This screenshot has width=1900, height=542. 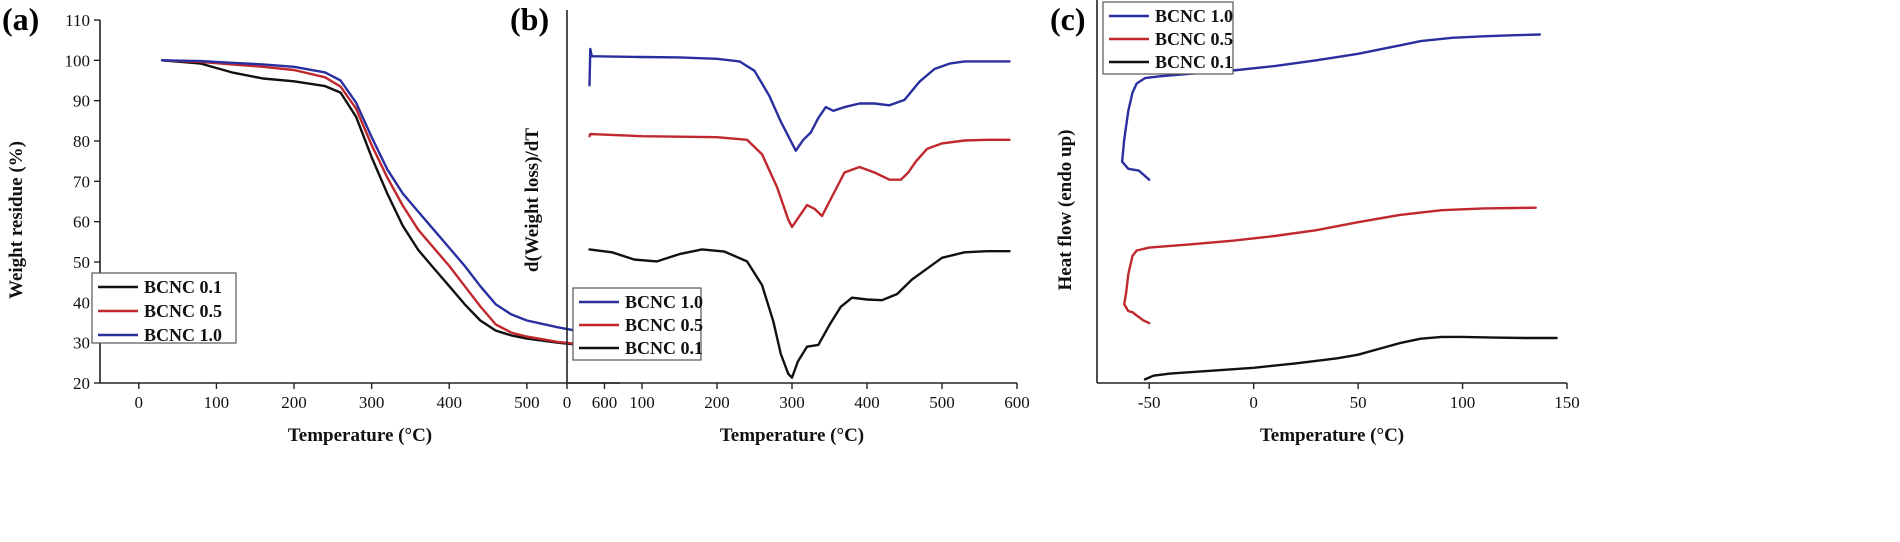 What do you see at coordinates (532, 200) in the screenshot?
I see `y-axis-label: d(Weight loss)/dT` at bounding box center [532, 200].